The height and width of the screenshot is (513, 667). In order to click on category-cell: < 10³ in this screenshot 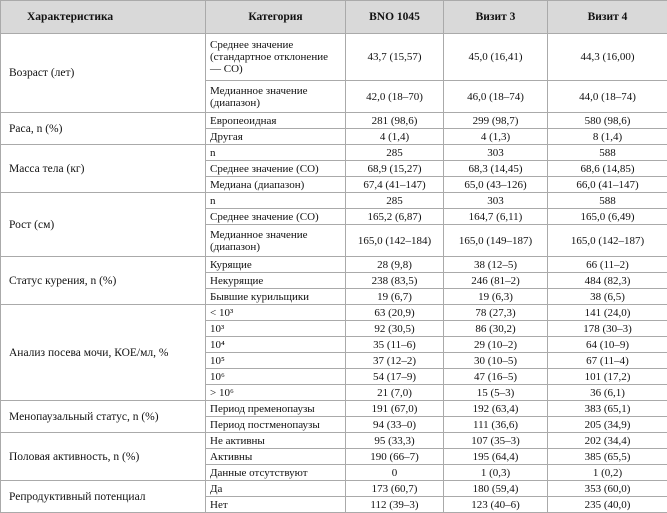, I will do `click(276, 313)`.